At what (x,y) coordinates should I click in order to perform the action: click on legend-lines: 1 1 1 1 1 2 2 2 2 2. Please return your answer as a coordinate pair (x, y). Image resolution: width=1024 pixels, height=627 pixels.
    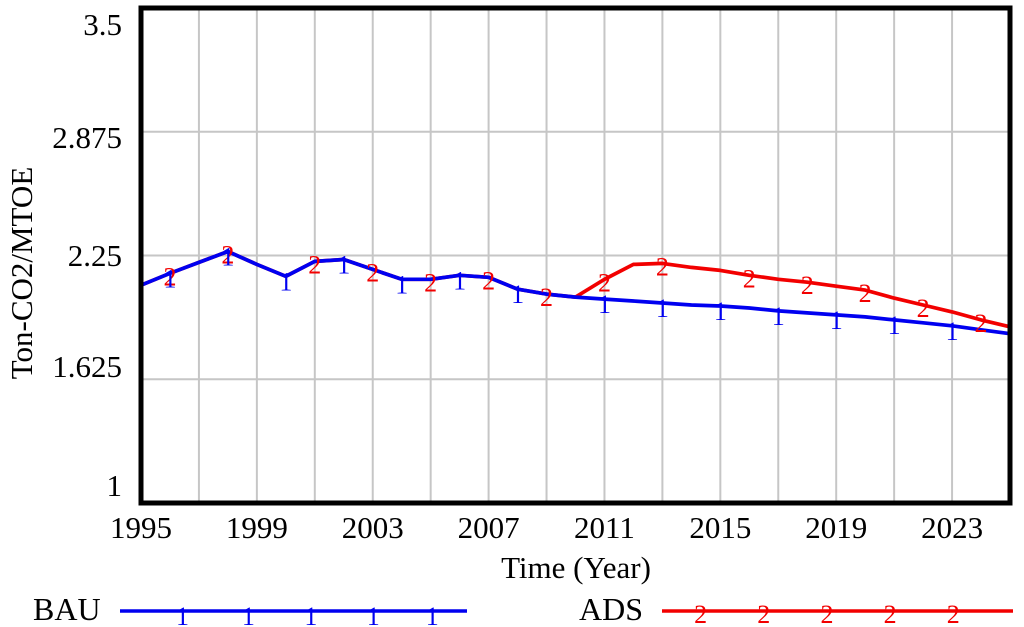
    Looking at the image, I should click on (566, 613).